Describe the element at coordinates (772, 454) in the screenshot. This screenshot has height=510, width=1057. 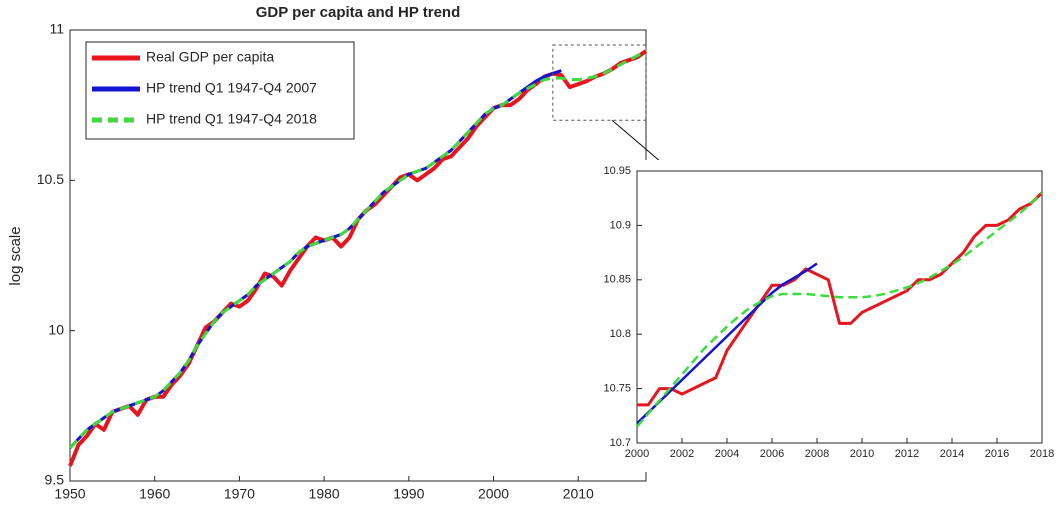
I see `x-tick-label: 2006` at that location.